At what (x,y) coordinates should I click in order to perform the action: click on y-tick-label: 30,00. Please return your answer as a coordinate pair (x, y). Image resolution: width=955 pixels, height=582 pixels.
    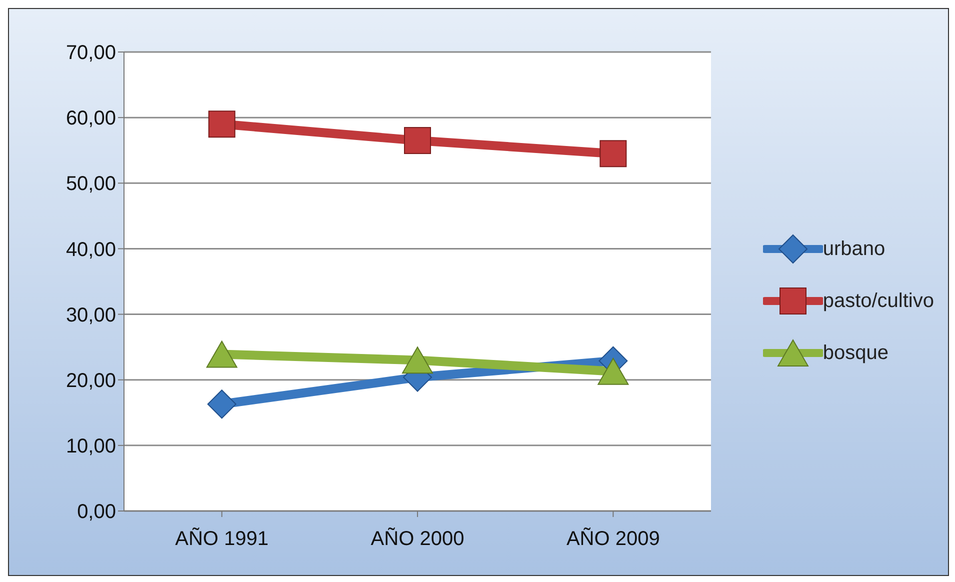
    Looking at the image, I should click on (91, 315).